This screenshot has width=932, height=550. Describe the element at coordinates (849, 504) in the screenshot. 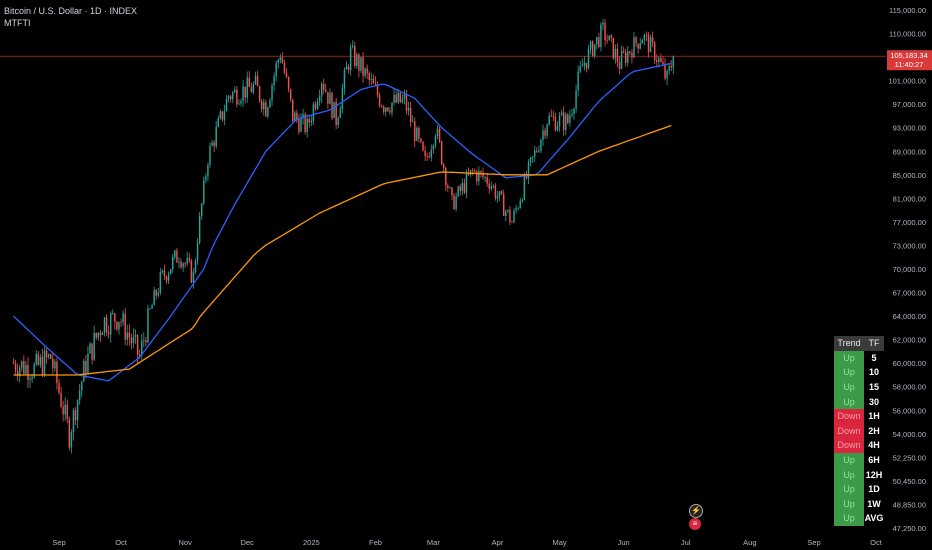

I see `trend-value: Up` at that location.